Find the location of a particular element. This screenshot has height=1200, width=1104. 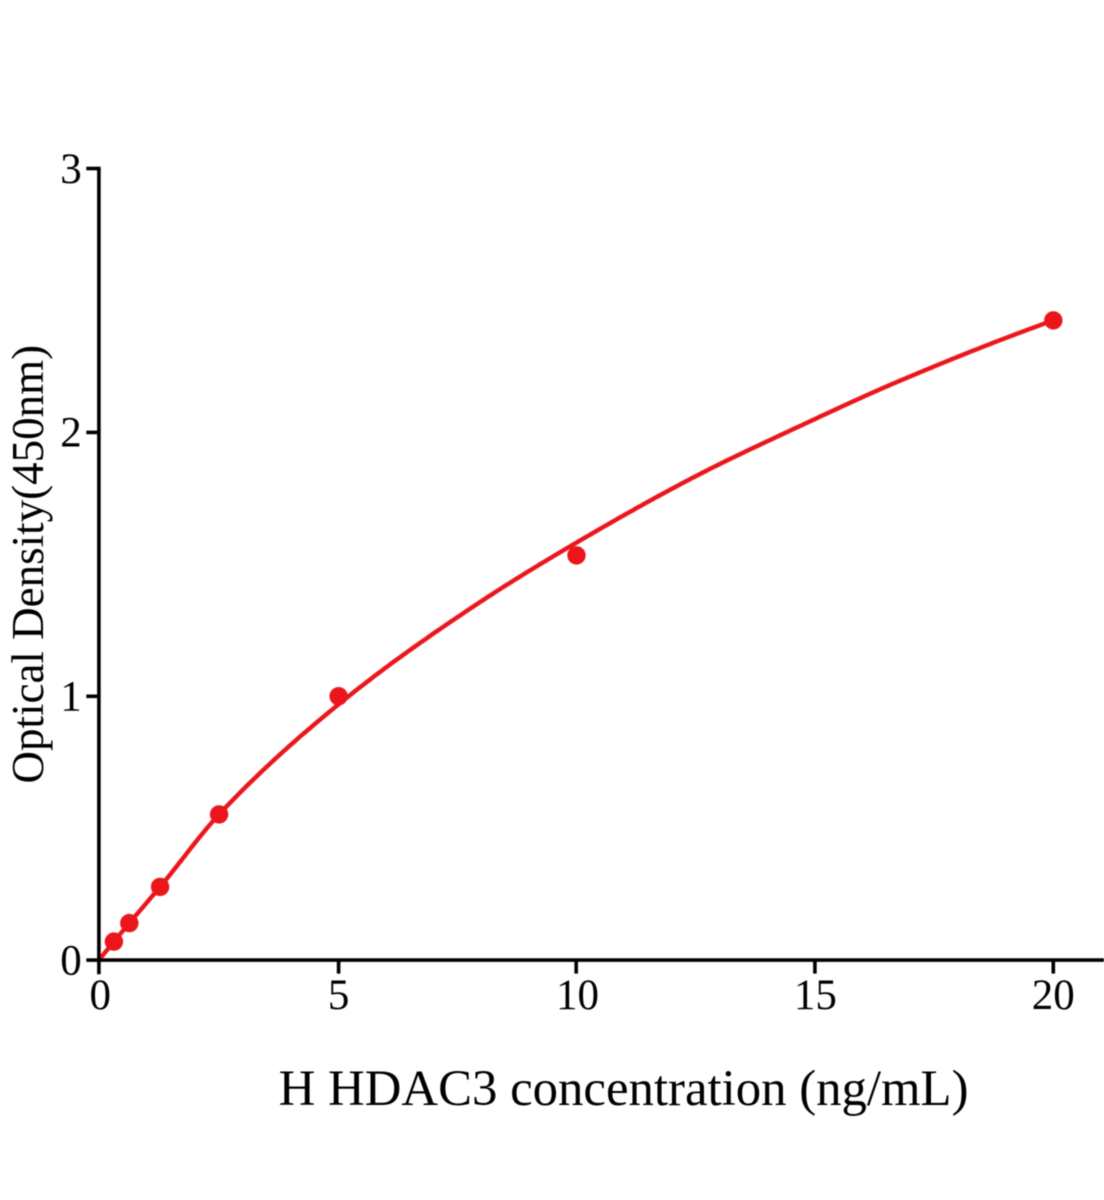

svg-text: 10 is located at coordinates (577, 995).